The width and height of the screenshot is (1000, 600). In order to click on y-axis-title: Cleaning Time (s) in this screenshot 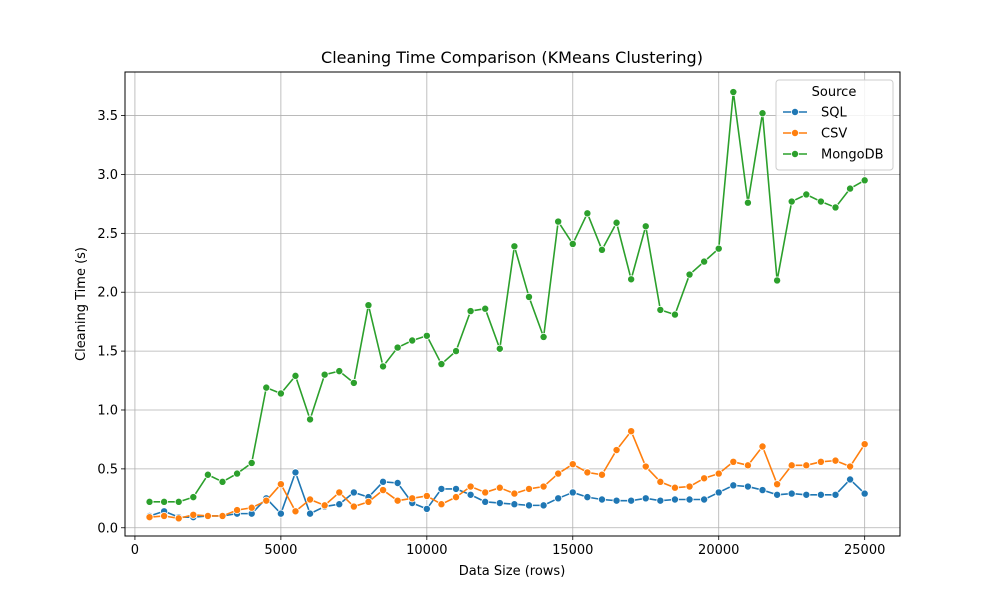, I will do `click(81, 304)`.